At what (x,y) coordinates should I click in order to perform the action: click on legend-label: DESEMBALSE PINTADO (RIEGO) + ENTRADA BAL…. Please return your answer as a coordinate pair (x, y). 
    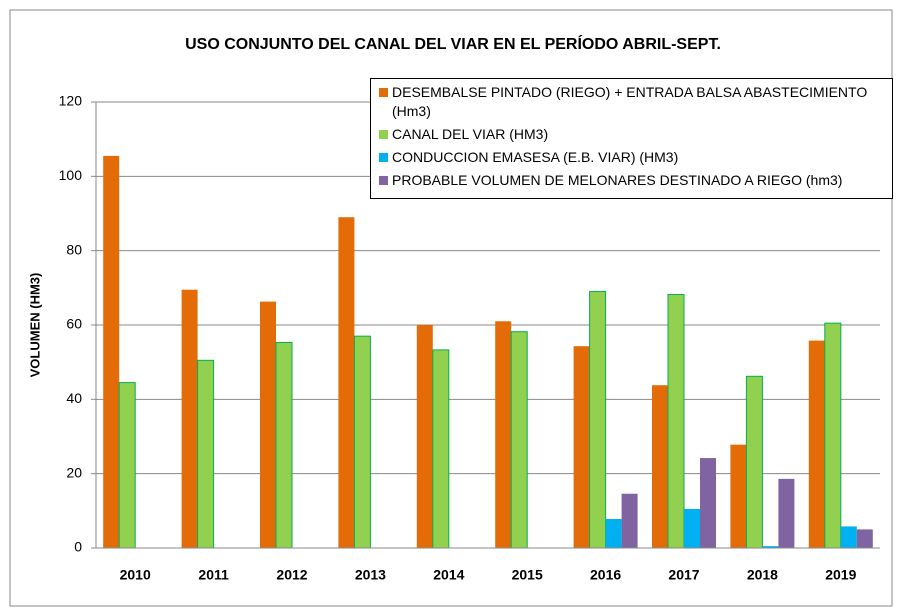
    Looking at the image, I should click on (630, 101).